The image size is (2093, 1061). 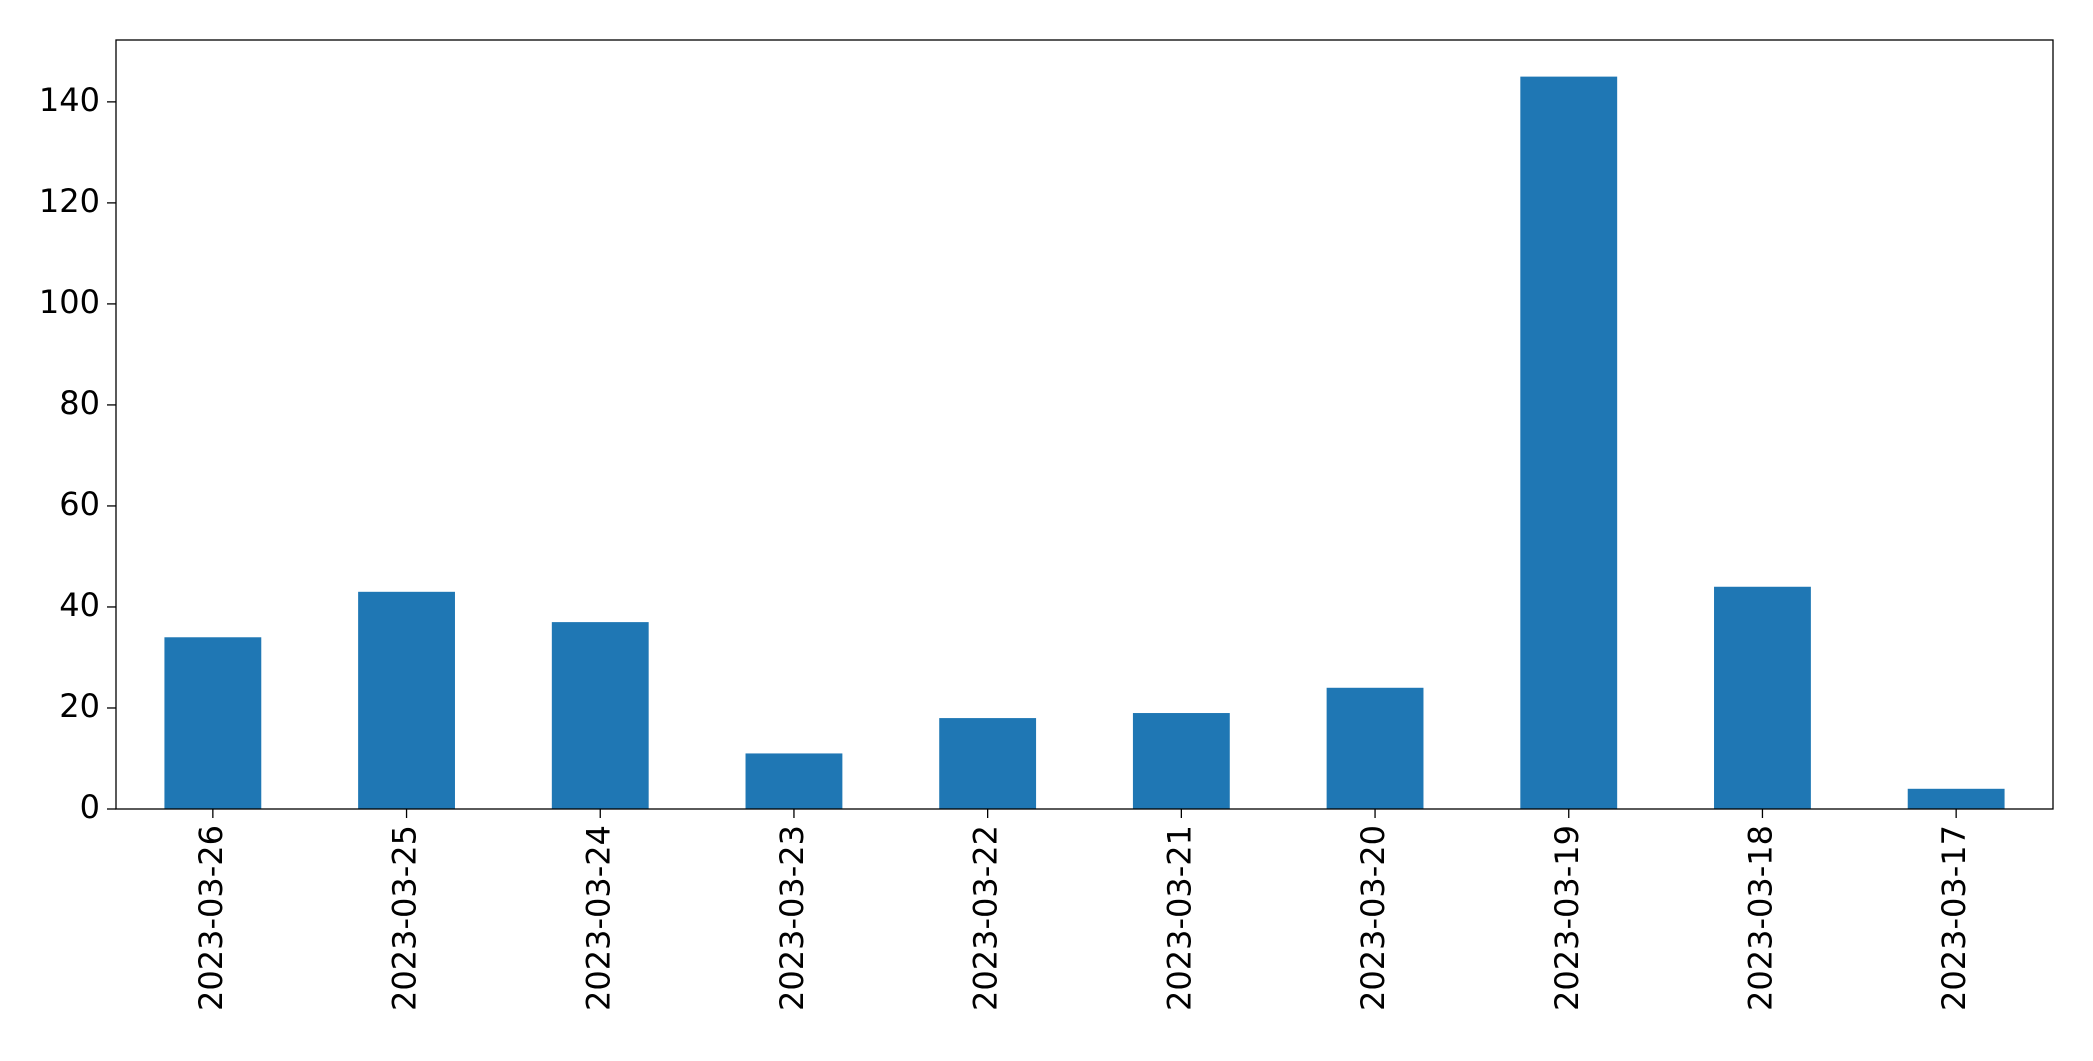 I want to click on y-tick-label: 40, so click(x=79, y=605).